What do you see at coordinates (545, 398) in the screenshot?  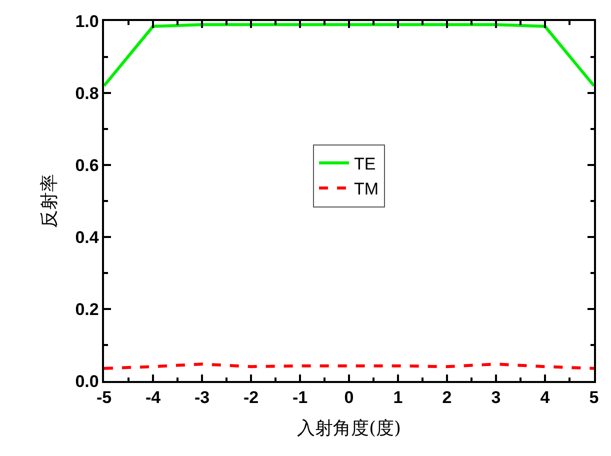 I see `x-tick-label: 4` at bounding box center [545, 398].